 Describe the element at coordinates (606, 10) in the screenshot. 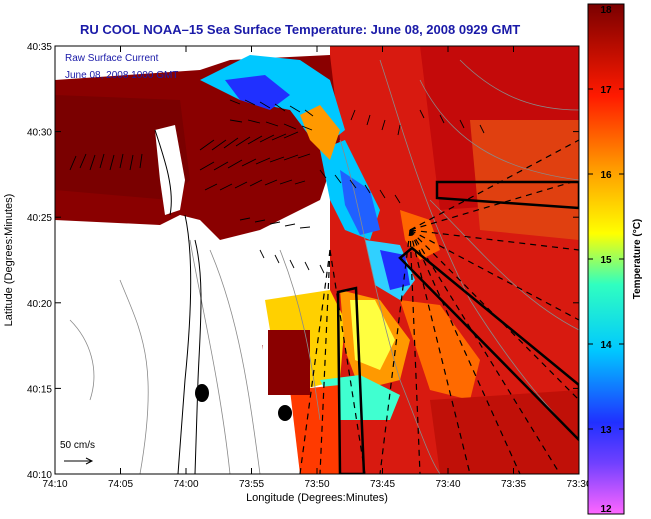

I see `colorbar-tick-label: 18` at that location.